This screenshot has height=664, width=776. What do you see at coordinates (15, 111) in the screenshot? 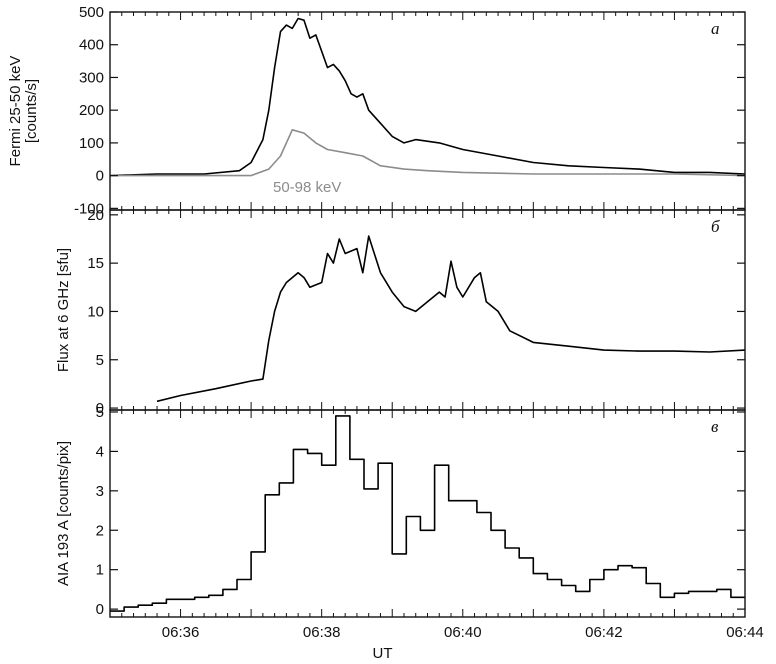
I see `y-axis-label: Fermi 25-50 keV` at bounding box center [15, 111].